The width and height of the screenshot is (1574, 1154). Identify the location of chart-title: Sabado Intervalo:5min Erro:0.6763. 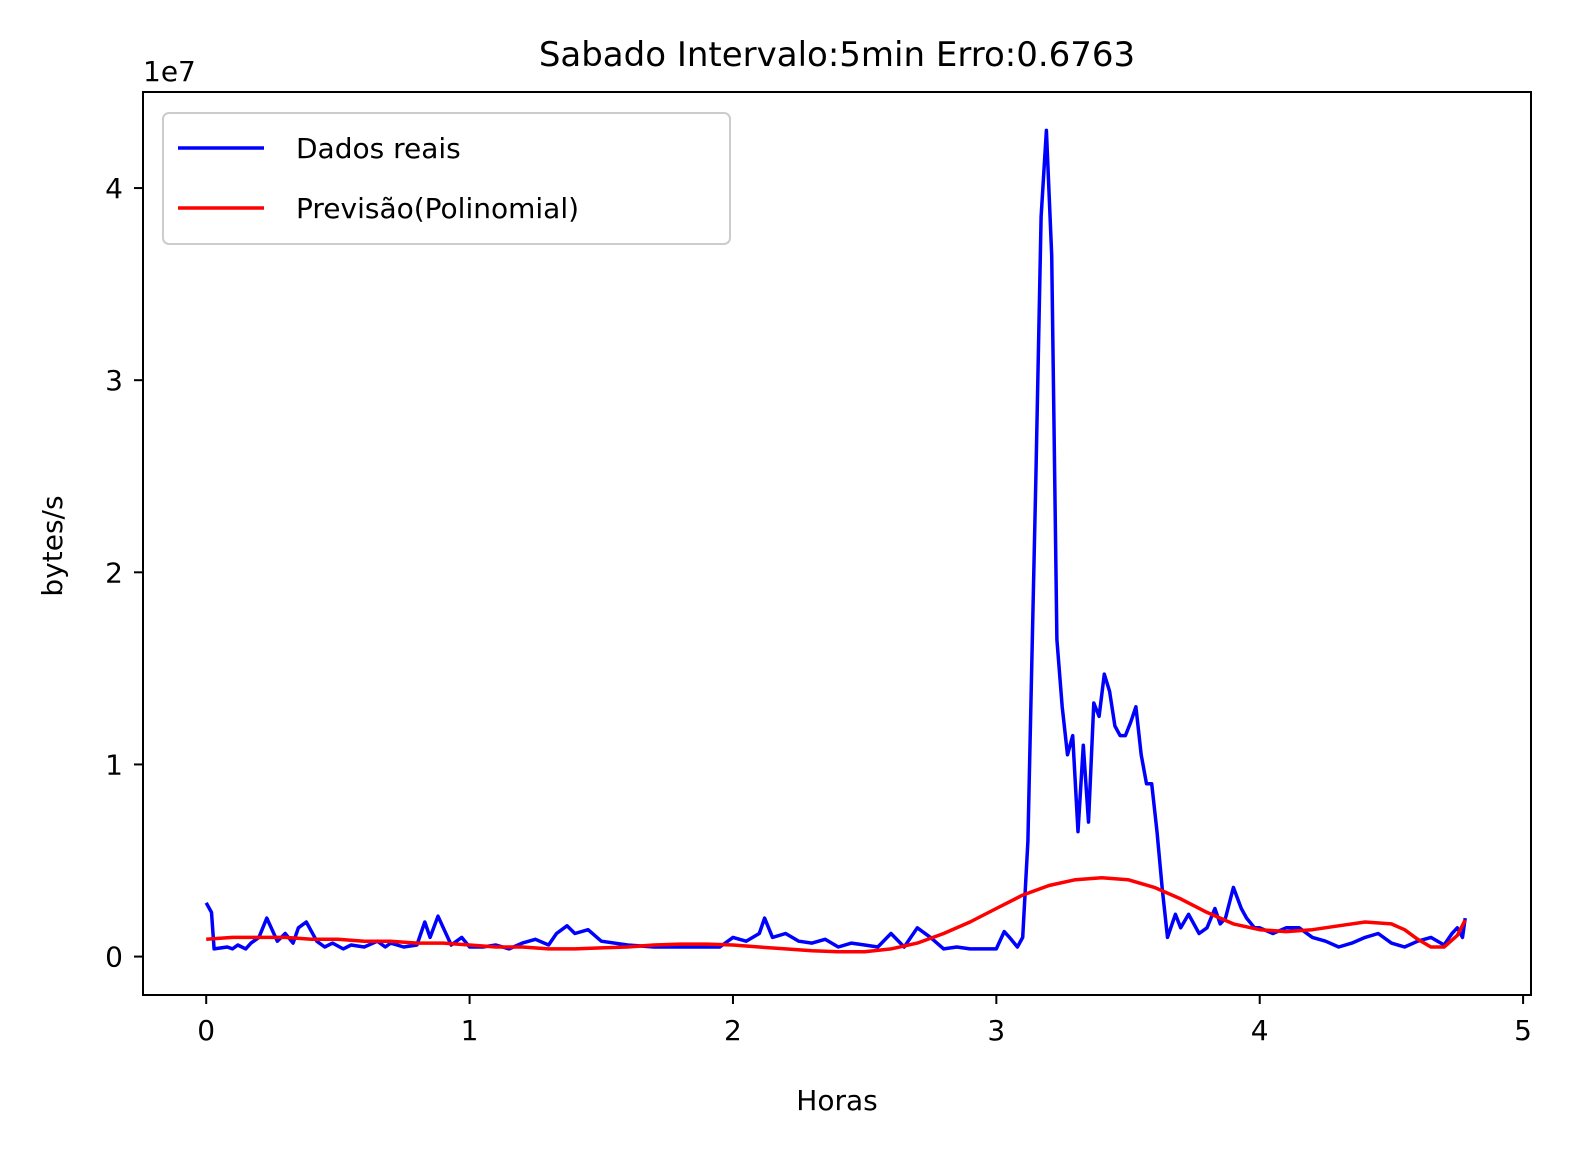
(837, 55).